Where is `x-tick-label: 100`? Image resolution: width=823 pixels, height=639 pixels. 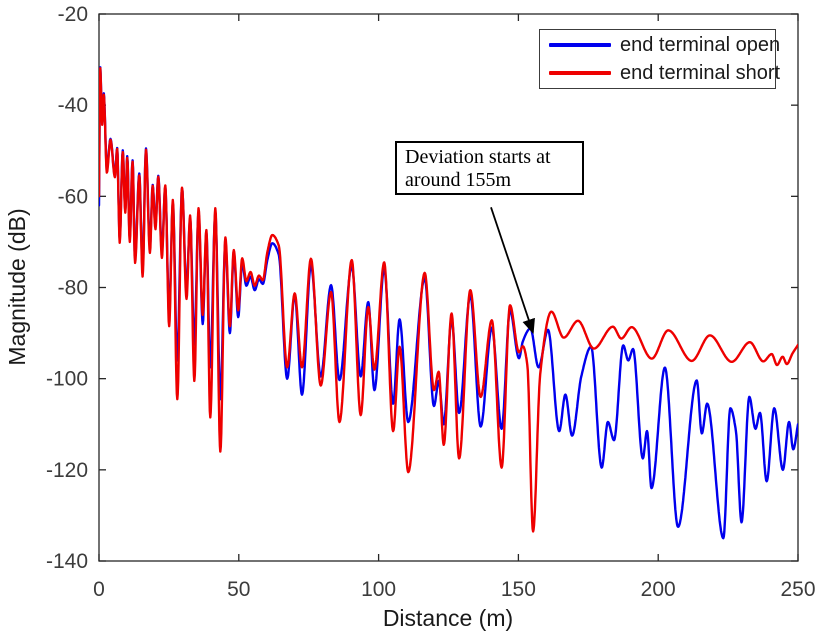
x-tick-label: 100 is located at coordinates (378, 589).